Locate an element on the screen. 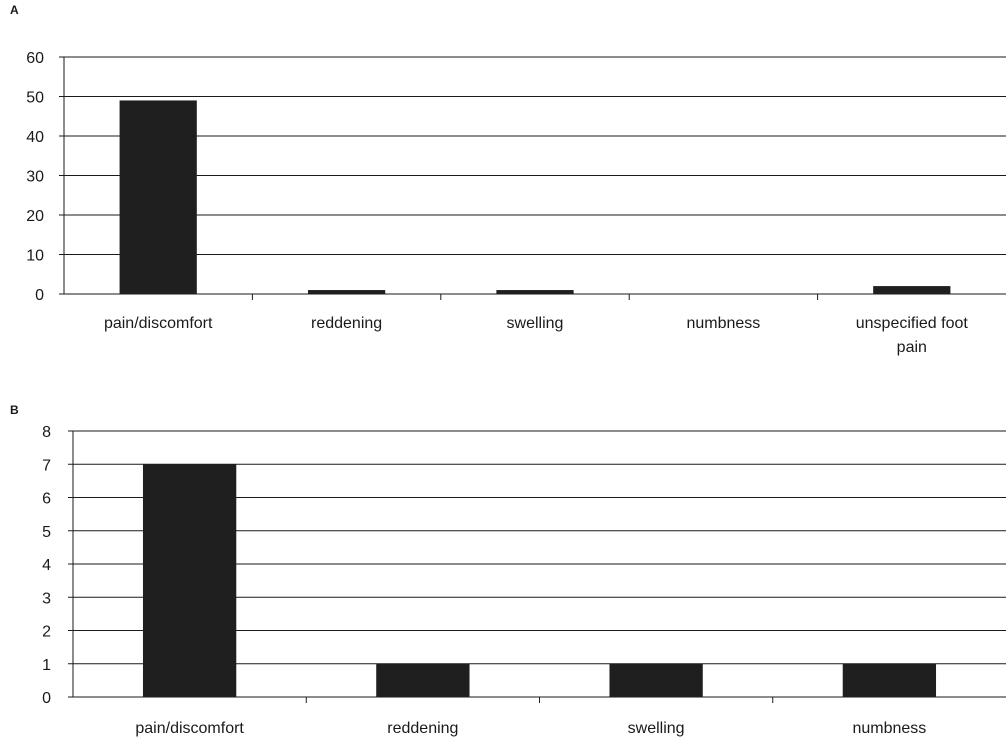 The image size is (1006, 740). x-category-label-line: unspecified foot is located at coordinates (912, 323).